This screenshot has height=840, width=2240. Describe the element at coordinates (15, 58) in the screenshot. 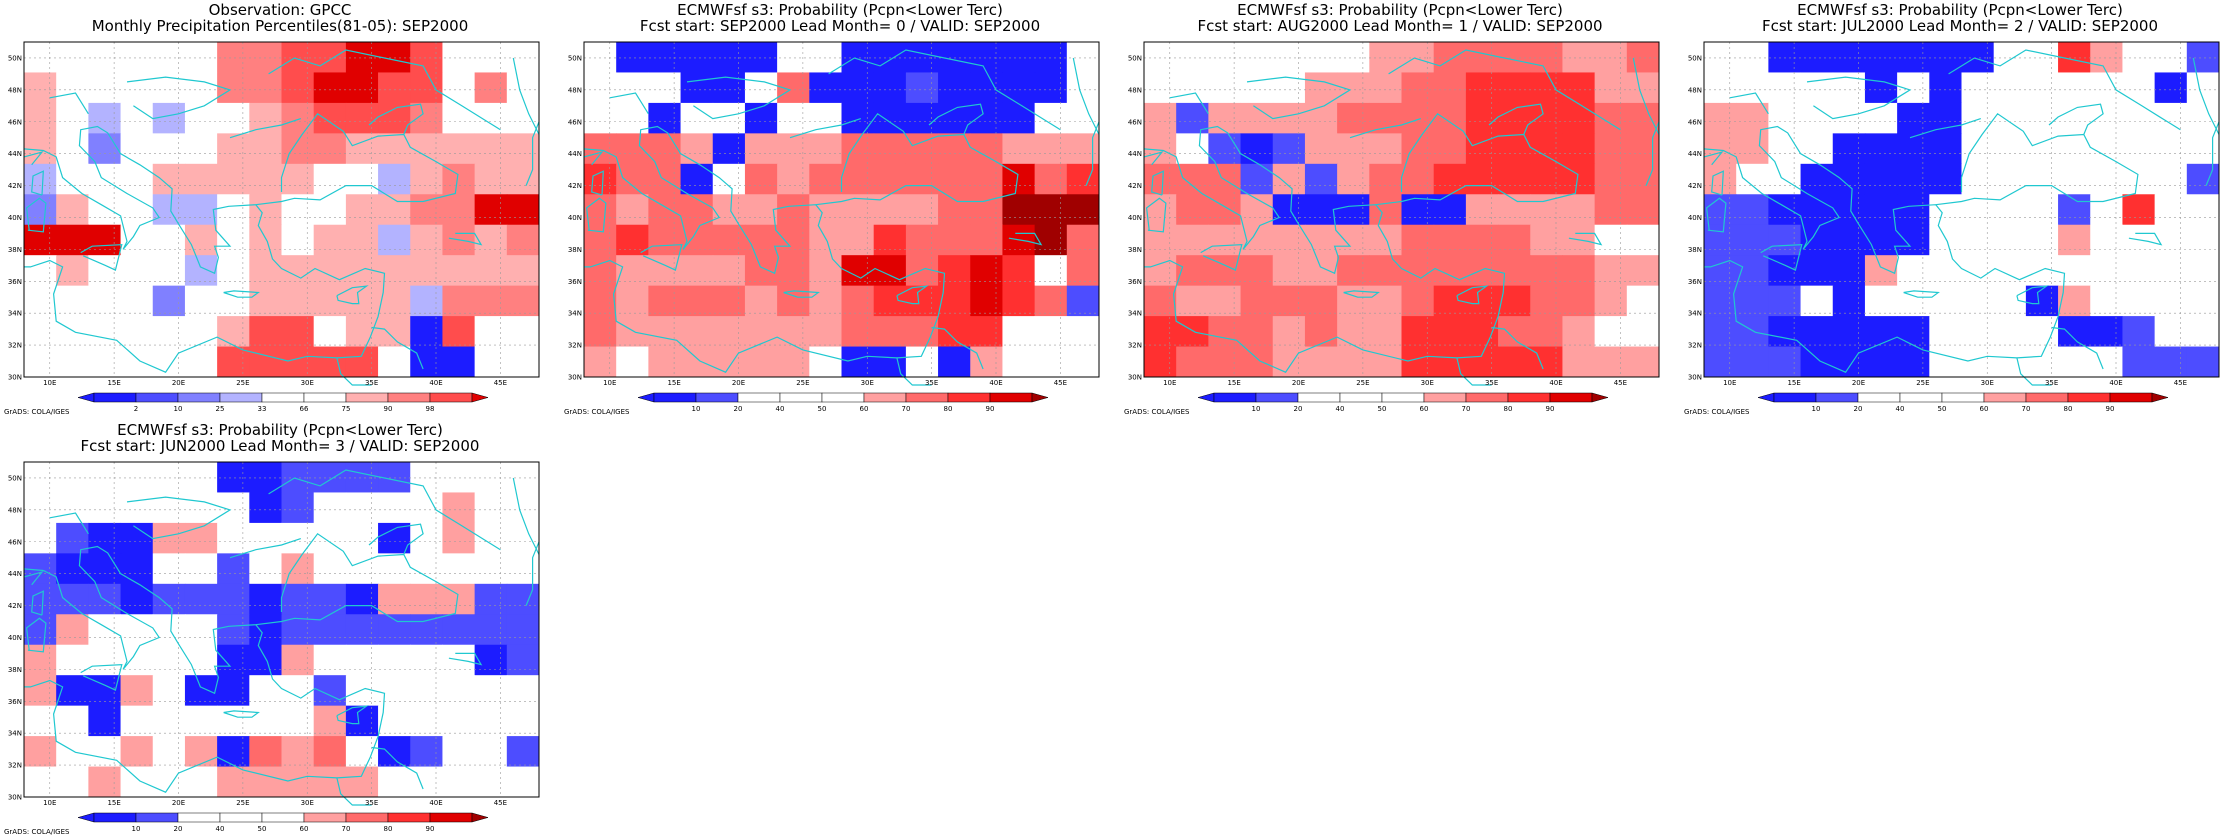

I see `y-tick-label: 50N` at that location.